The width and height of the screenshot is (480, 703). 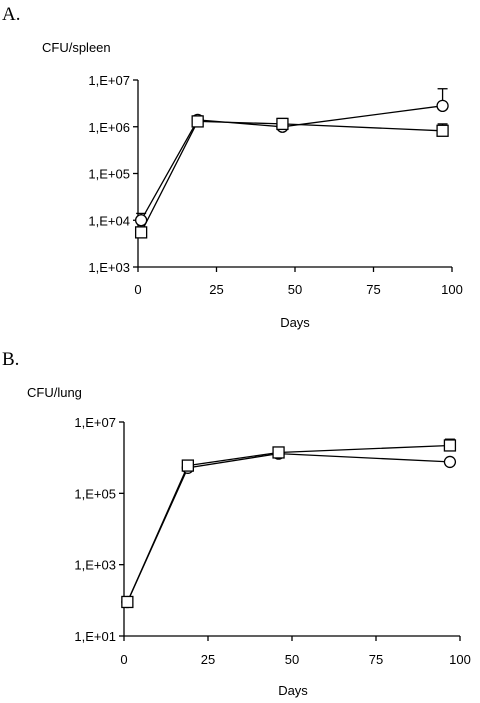 I want to click on panel-a-y-tick-label: 1,E+05, so click(x=109, y=174).